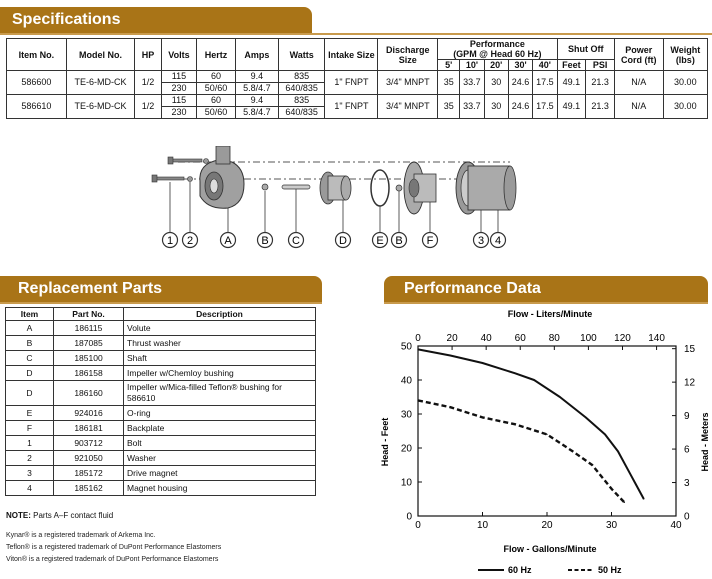  Describe the element at coordinates (600, 65) in the screenshot. I see `col-psi: PSI` at that location.